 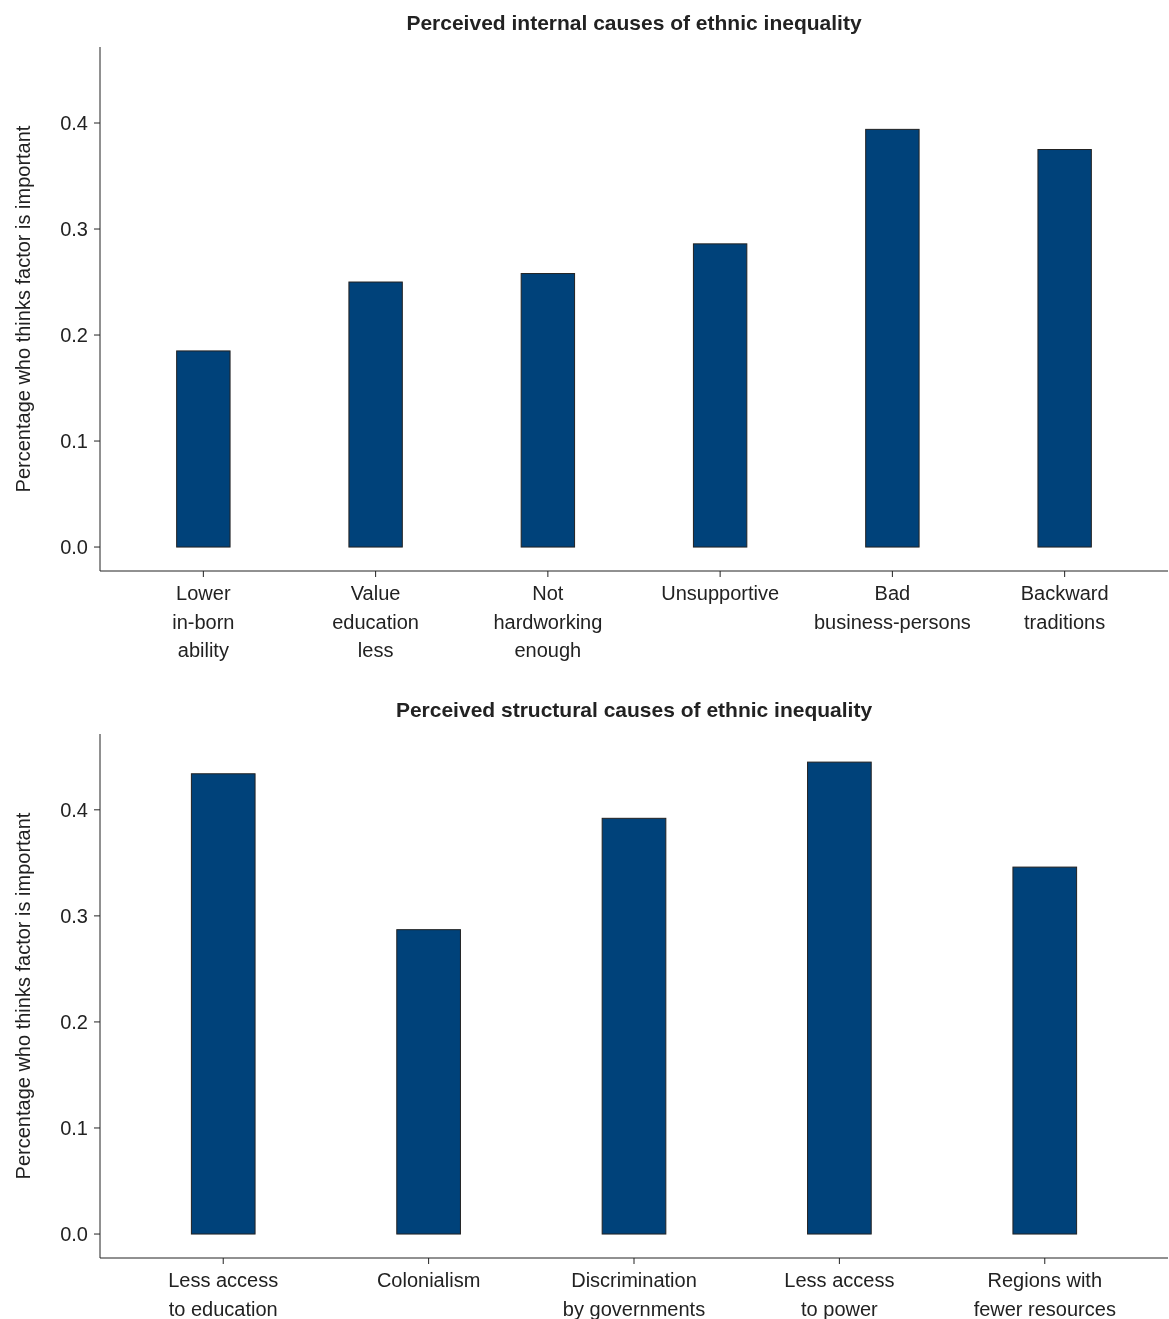 What do you see at coordinates (839, 1294) in the screenshot?
I see `x-tick-label: Less access to power` at bounding box center [839, 1294].